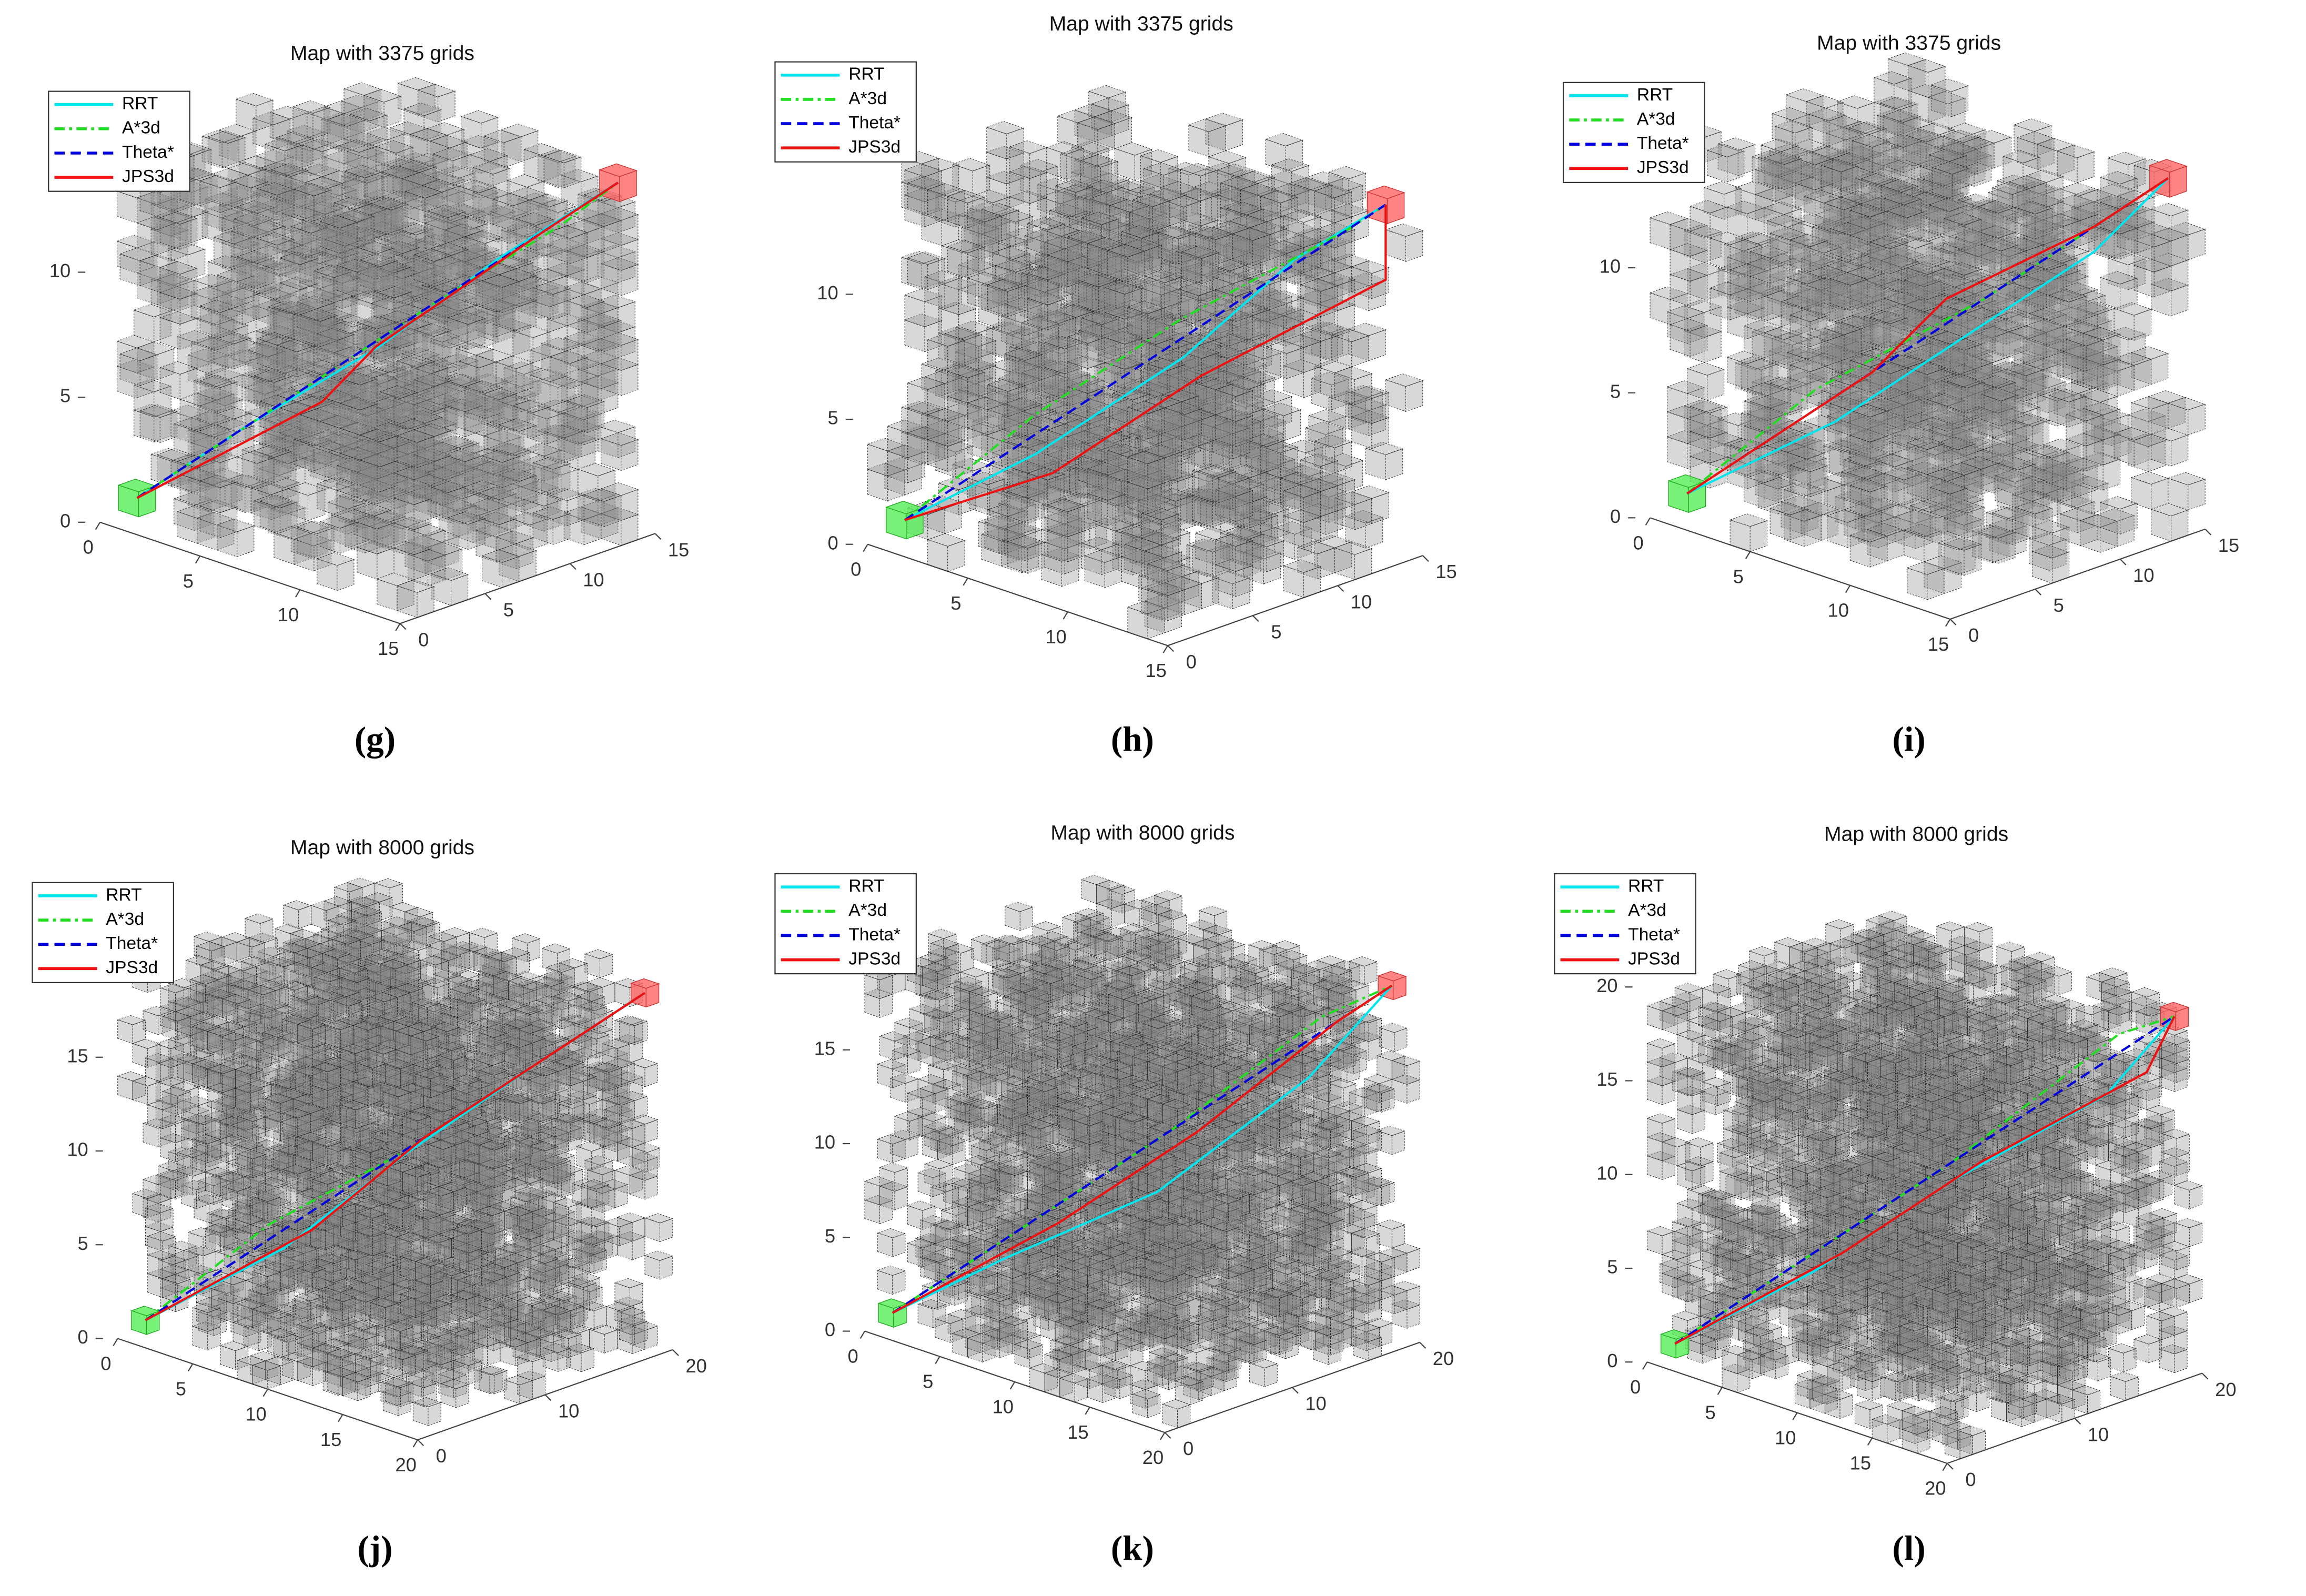  What do you see at coordinates (1446, 571) in the screenshot?
I see `y-tick-label: 15` at bounding box center [1446, 571].